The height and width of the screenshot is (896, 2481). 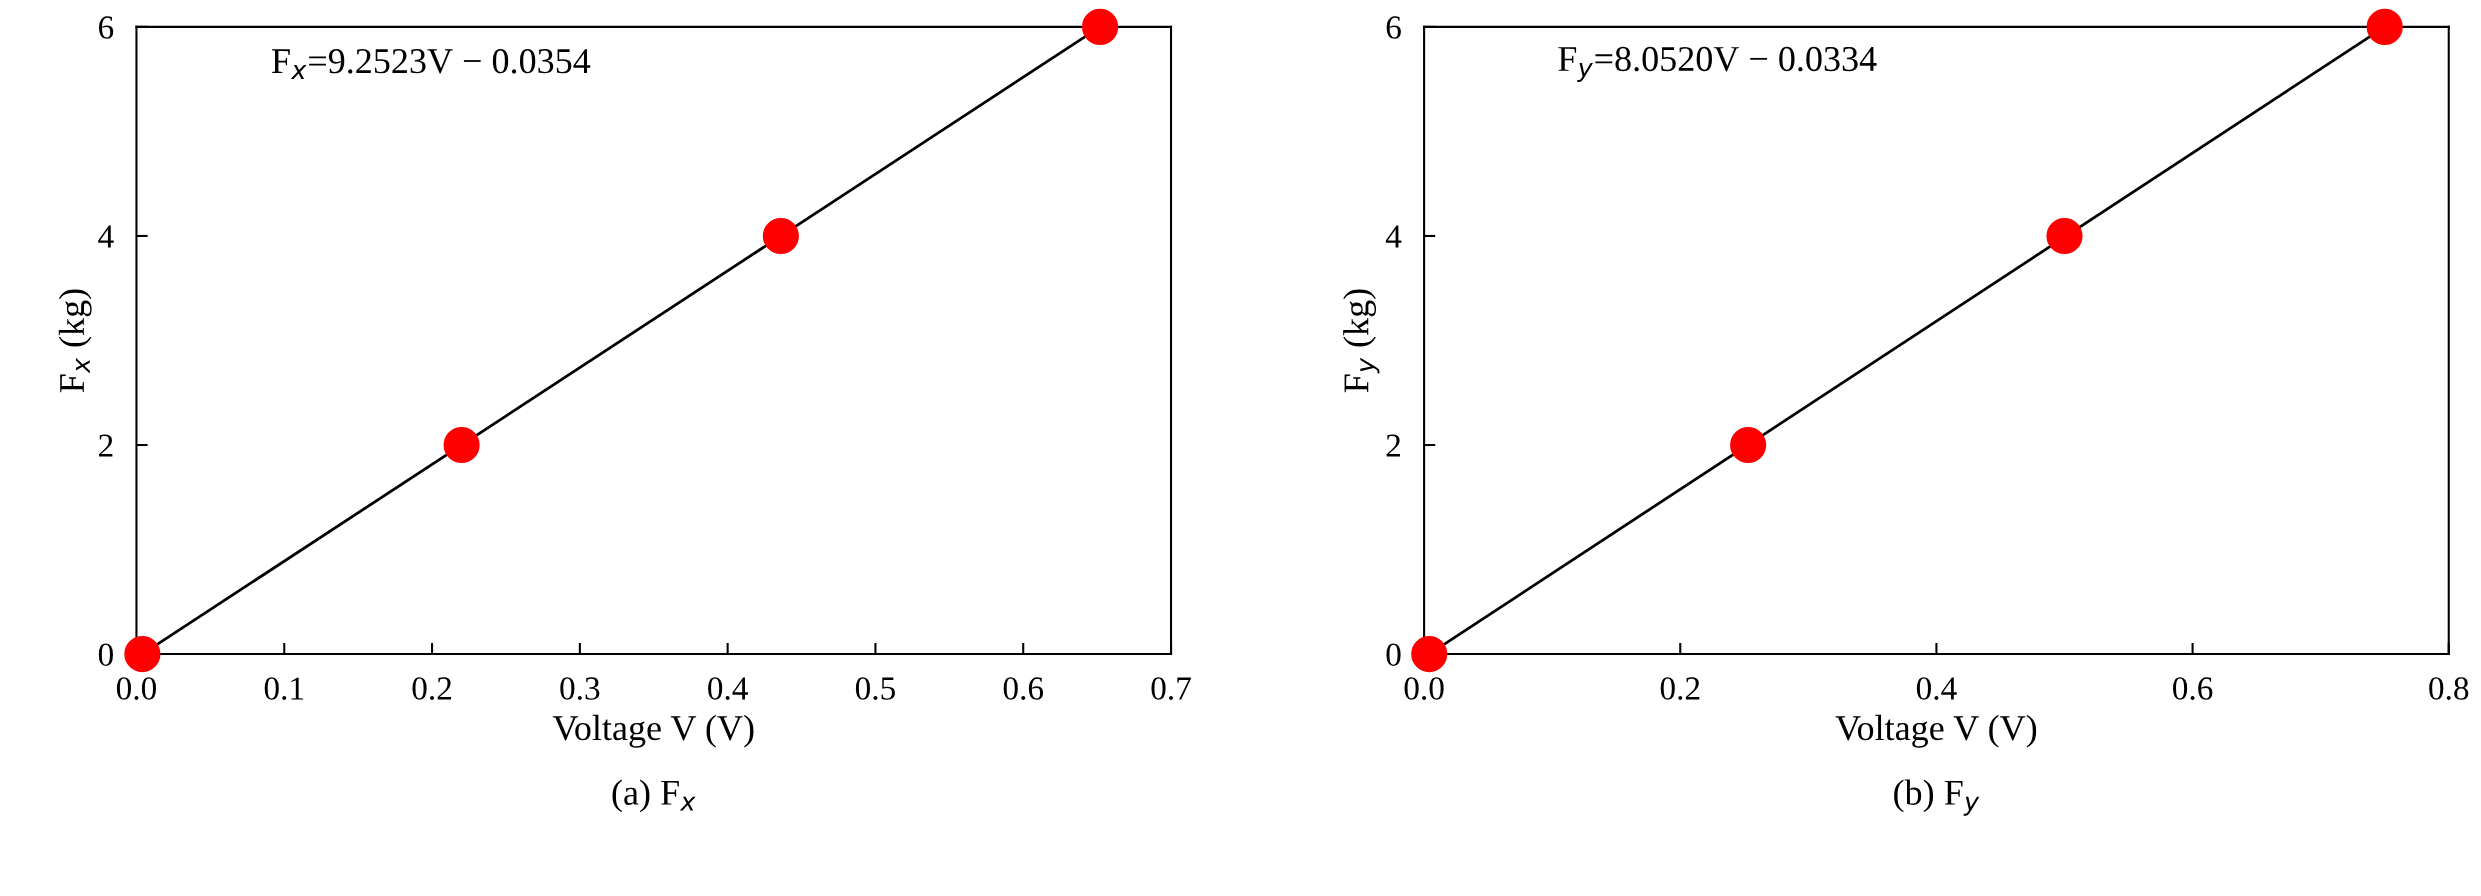 What do you see at coordinates (2449, 688) in the screenshot?
I see `x-tick-label: 0.8` at bounding box center [2449, 688].